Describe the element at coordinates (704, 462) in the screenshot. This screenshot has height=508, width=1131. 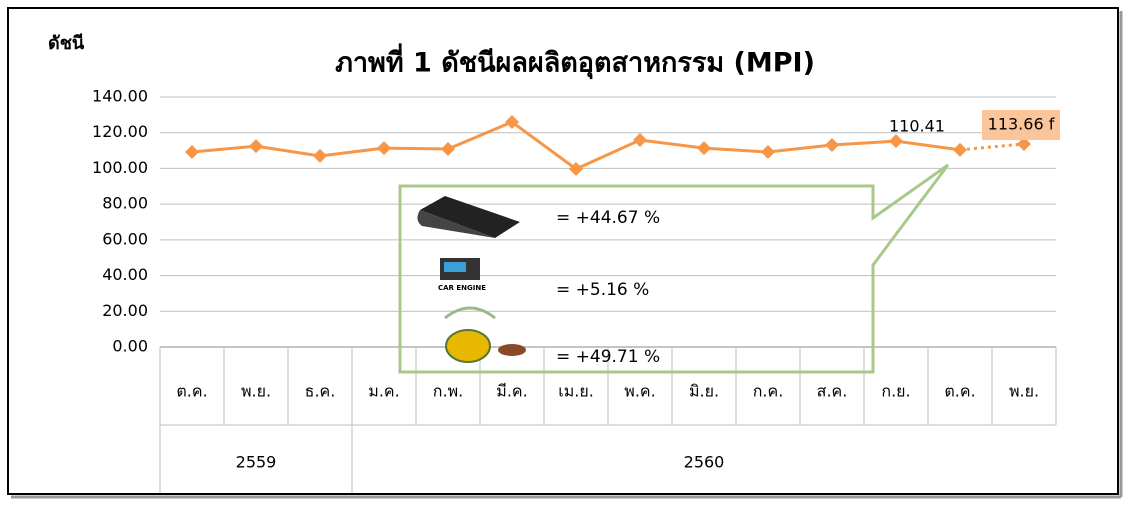
I see `year-label: 2560` at that location.